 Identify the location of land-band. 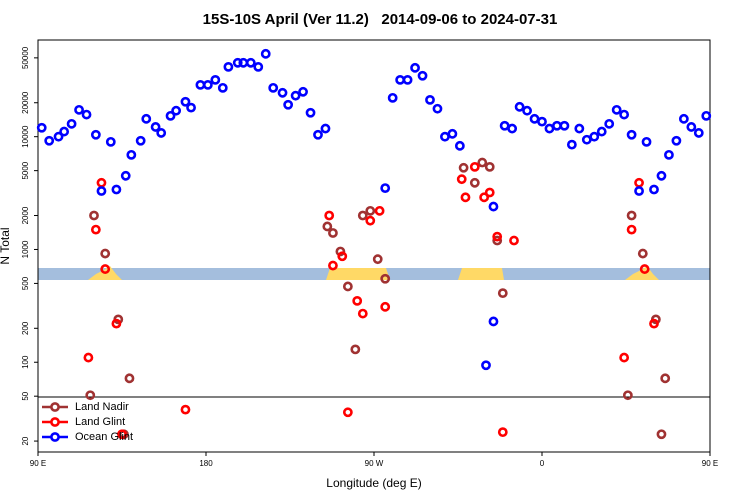
(358, 274).